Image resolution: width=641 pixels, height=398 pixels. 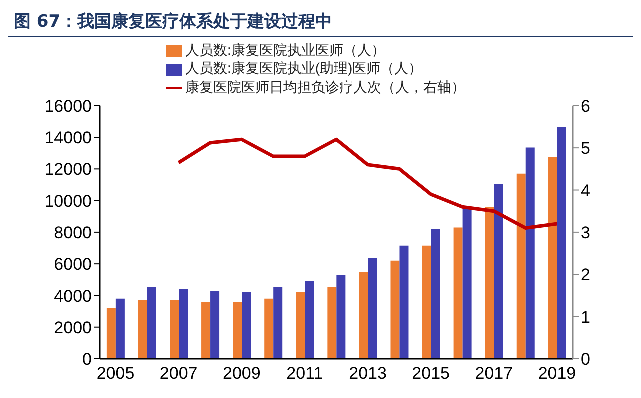 I want to click on y-tick-label: 16000, so click(x=68, y=106).